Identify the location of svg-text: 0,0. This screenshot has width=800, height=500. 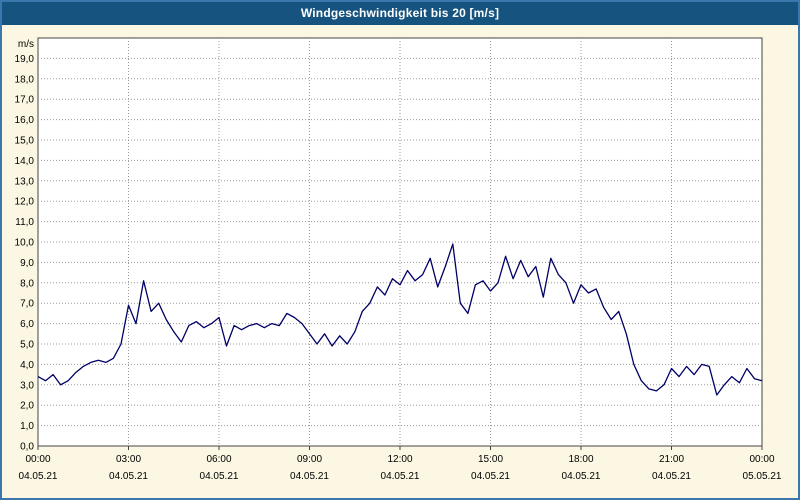
(27, 447).